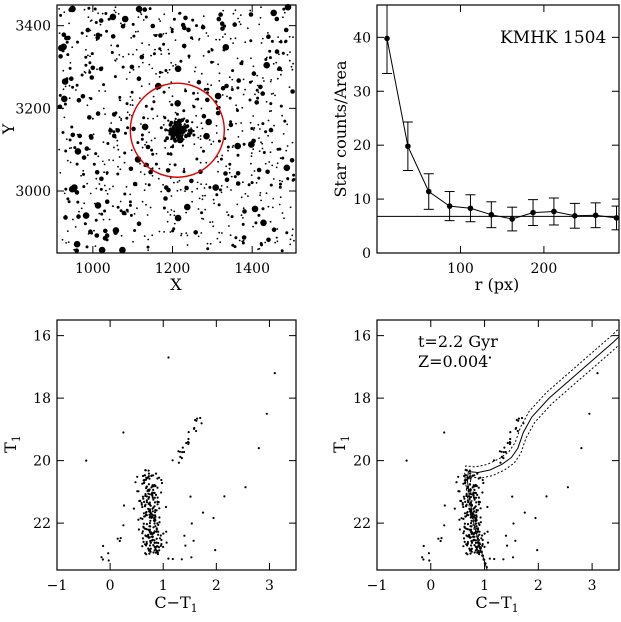  I want to click on field-map-xtick-label: 1000, so click(93, 269).